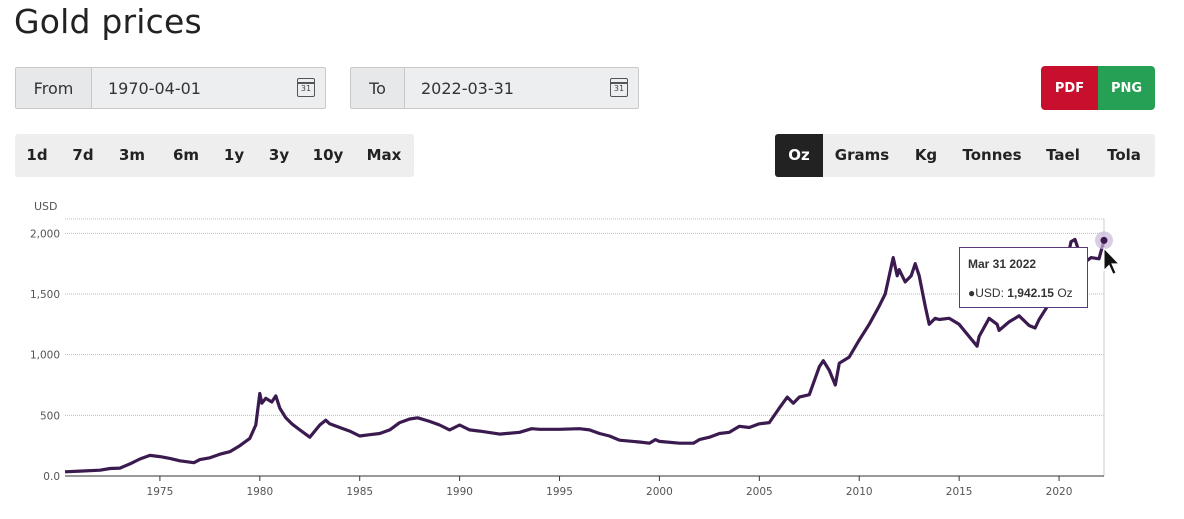 The width and height of the screenshot is (1184, 519). What do you see at coordinates (959, 492) in the screenshot?
I see `x-tick-label: 2015` at bounding box center [959, 492].